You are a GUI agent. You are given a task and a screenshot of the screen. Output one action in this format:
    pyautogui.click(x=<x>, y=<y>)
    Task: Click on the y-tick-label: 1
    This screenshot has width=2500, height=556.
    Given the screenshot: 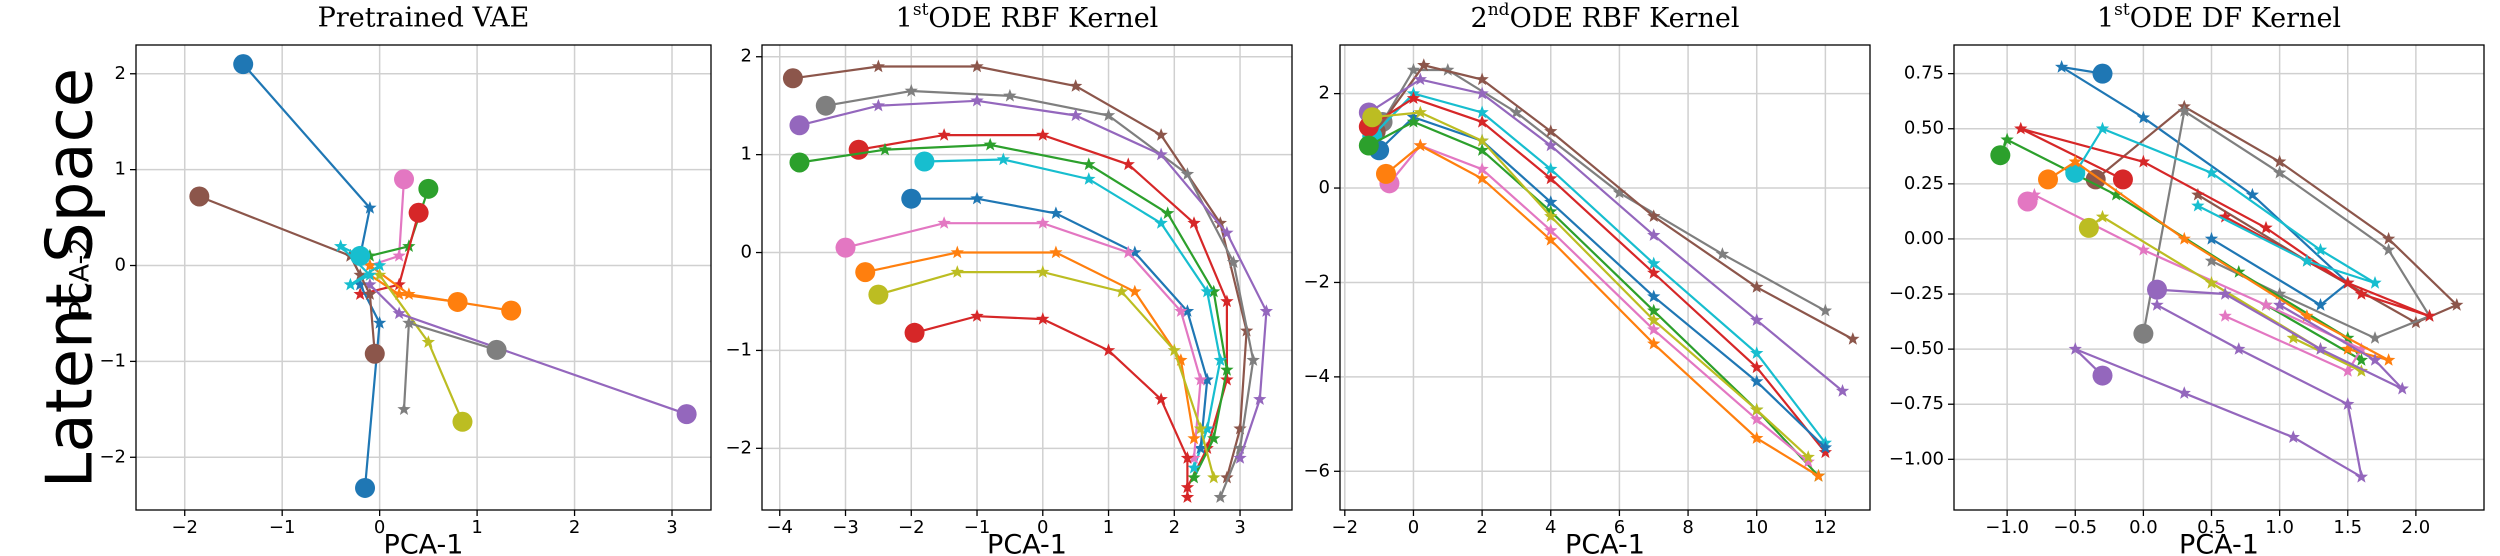 What is the action you would take?
    pyautogui.click(x=746, y=154)
    